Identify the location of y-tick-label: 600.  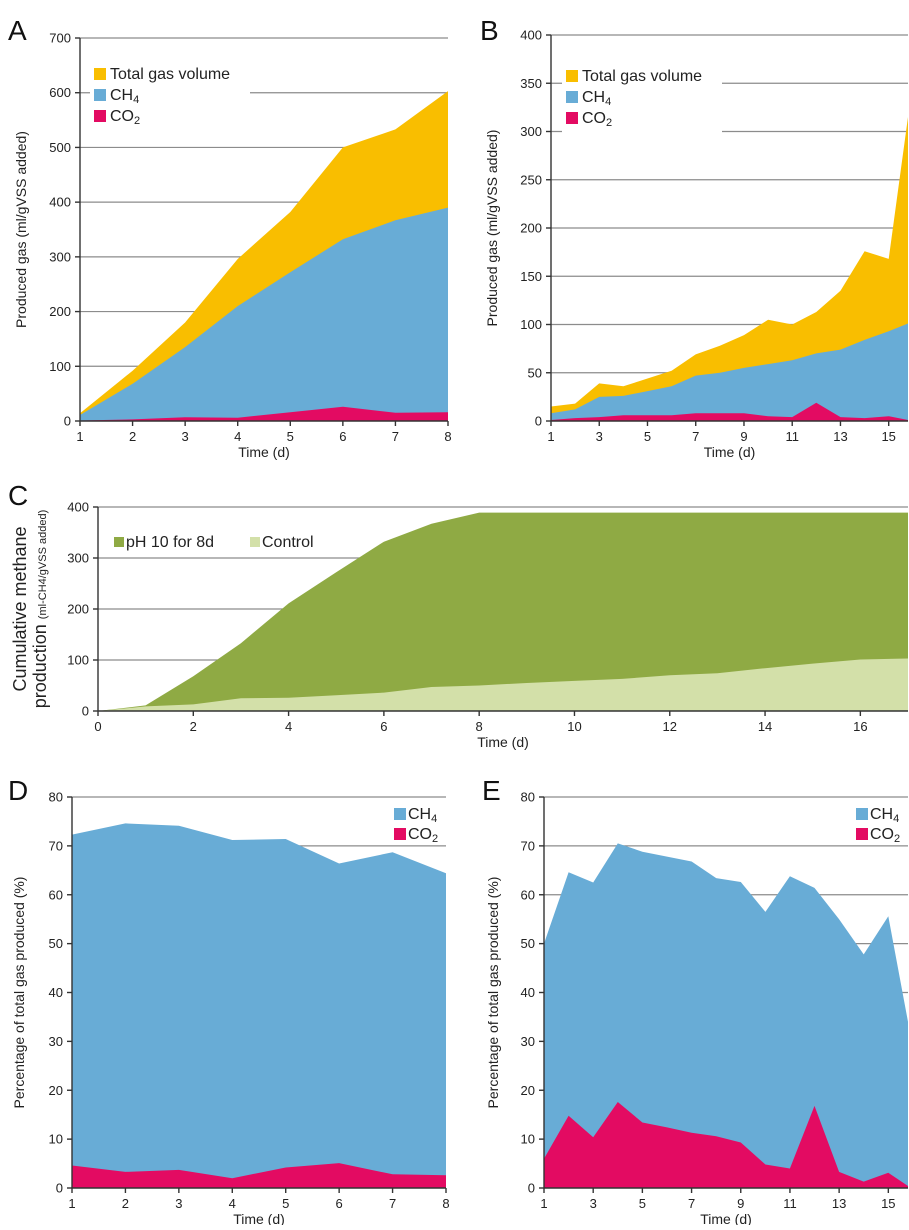
(60, 92).